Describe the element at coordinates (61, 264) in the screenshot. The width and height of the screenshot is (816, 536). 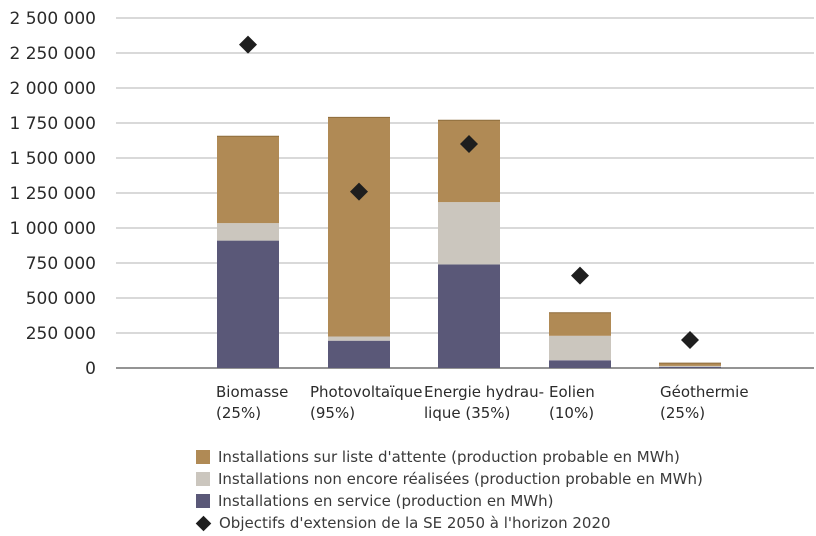
I see `y-tick-label: 750 000` at that location.